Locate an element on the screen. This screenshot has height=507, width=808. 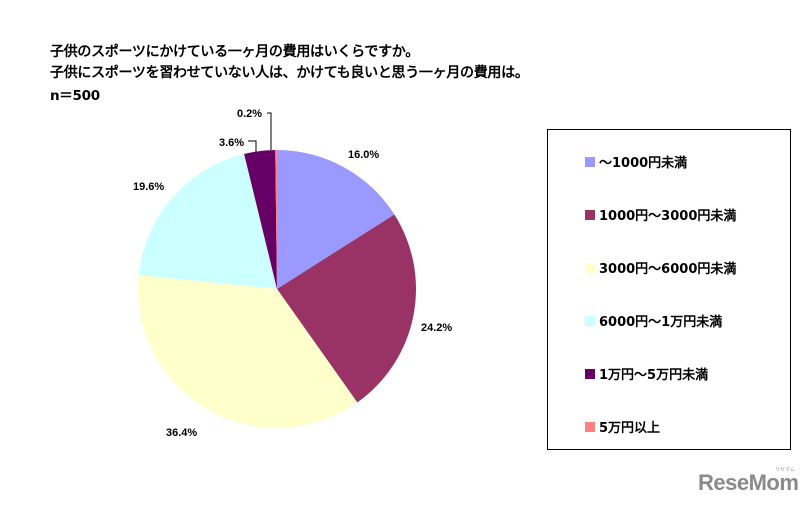
label-0-2: 0.2% is located at coordinates (249, 114).